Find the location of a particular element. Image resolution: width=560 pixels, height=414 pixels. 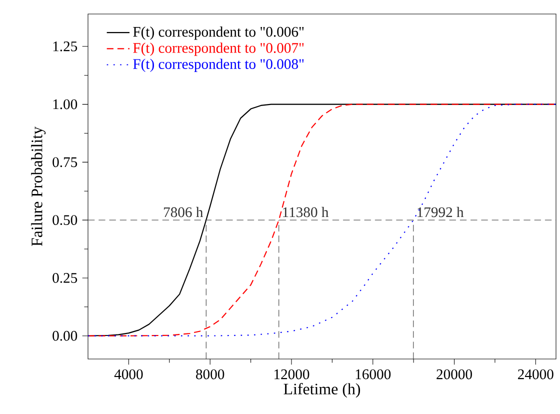

legend-label: F(t) correspondent to "0.008" is located at coordinates (218, 65).